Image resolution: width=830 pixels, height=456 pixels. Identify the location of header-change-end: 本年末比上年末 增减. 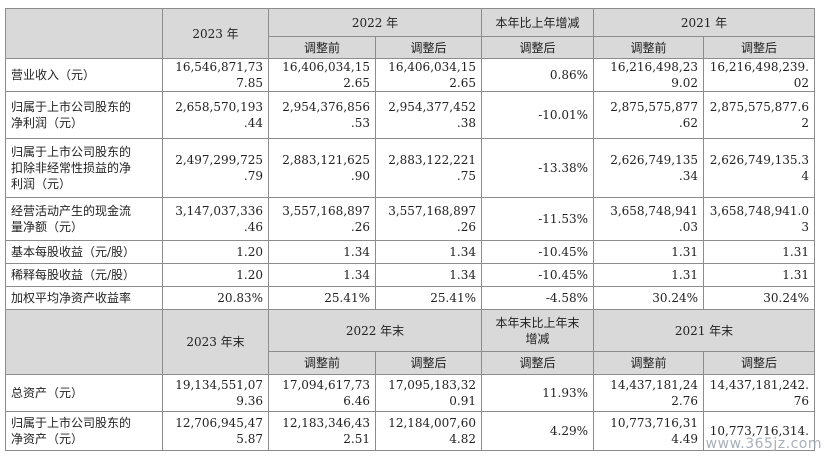
(537, 330).